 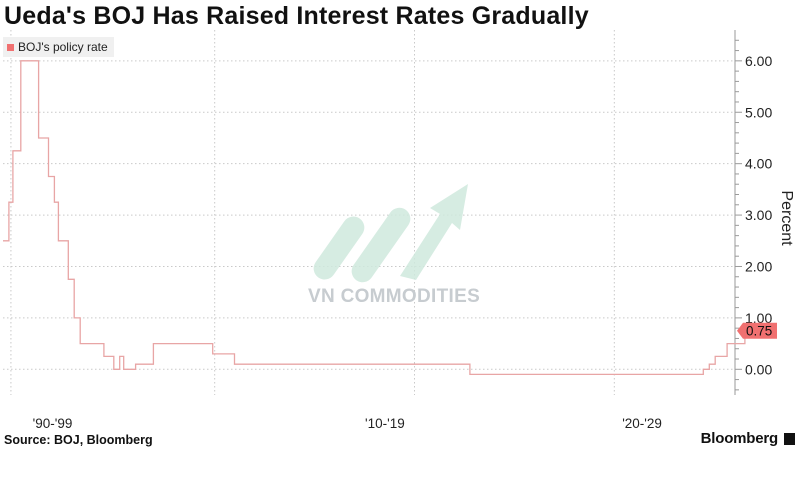 What do you see at coordinates (434, 232) in the screenshot?
I see `watermark-arrow` at bounding box center [434, 232].